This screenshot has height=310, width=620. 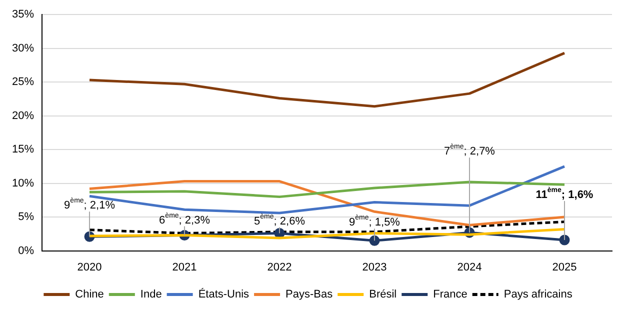 What do you see at coordinates (184, 267) in the screenshot?
I see `x-tick-label: 2021` at bounding box center [184, 267].